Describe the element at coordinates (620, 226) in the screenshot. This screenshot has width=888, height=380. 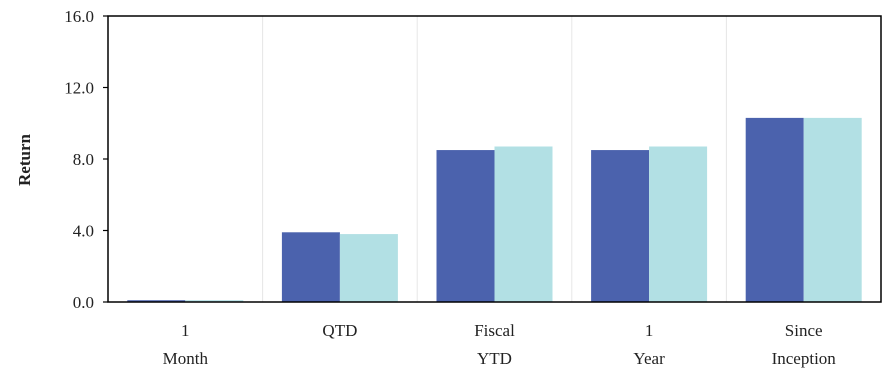
I see `bar-series1-cat4` at that location.